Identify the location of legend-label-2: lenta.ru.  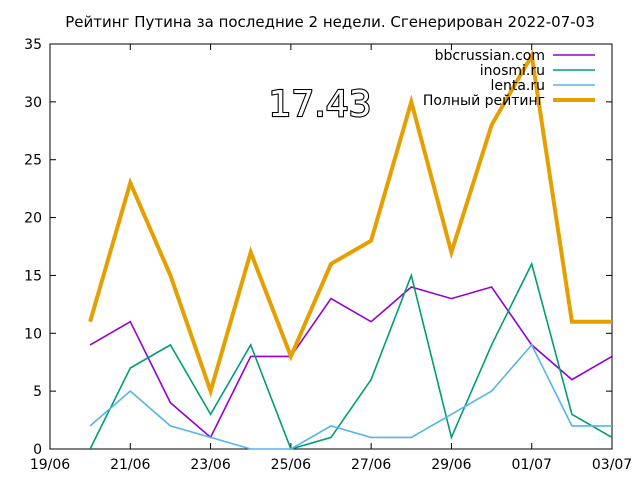
(517, 86).